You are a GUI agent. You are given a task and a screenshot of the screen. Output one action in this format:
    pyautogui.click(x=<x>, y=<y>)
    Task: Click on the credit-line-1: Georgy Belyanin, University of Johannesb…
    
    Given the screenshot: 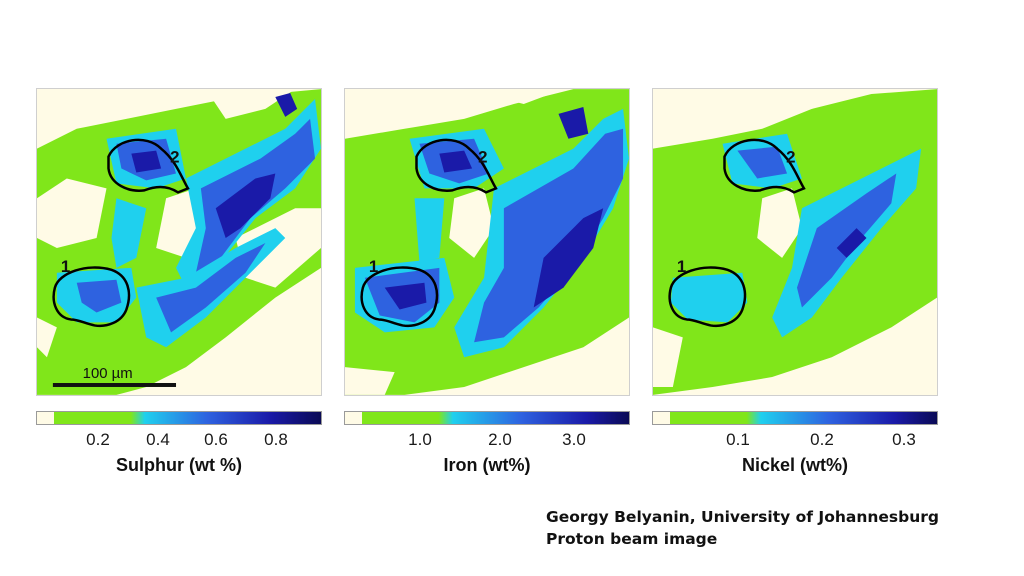 What is the action you would take?
    pyautogui.click(x=743, y=517)
    